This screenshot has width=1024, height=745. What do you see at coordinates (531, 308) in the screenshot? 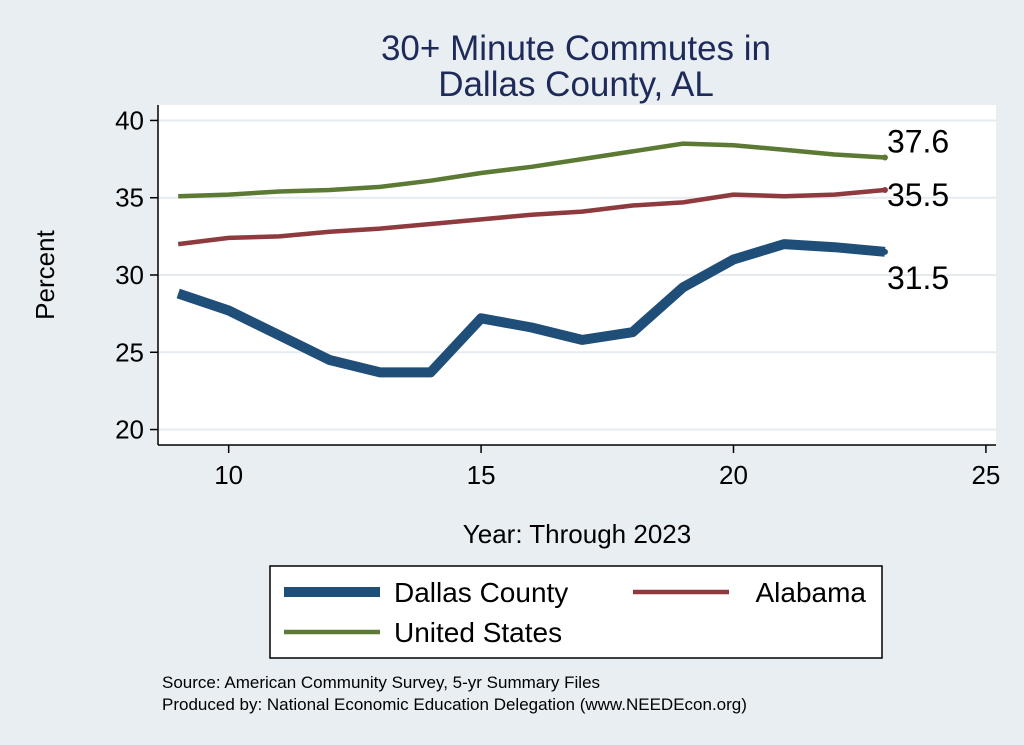
I see `series-line-dallas-county` at bounding box center [531, 308].